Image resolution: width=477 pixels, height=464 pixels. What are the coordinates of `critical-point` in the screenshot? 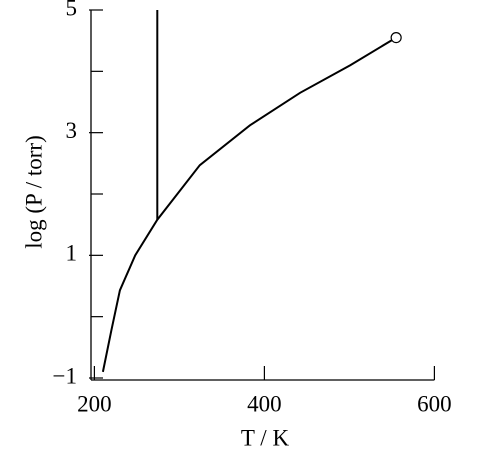 It's located at (396, 37).